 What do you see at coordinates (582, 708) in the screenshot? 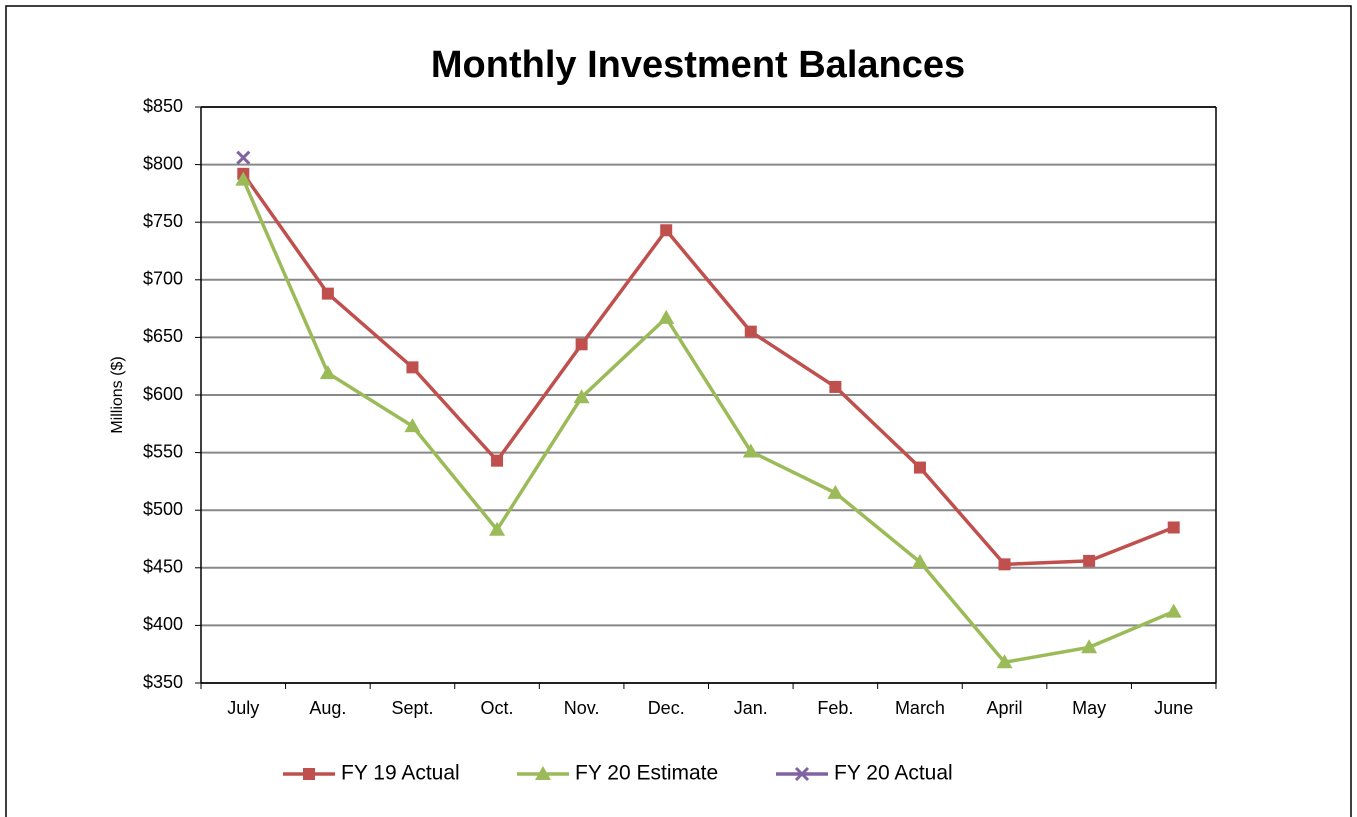
I see `x-tick-label: Nov.` at bounding box center [582, 708].